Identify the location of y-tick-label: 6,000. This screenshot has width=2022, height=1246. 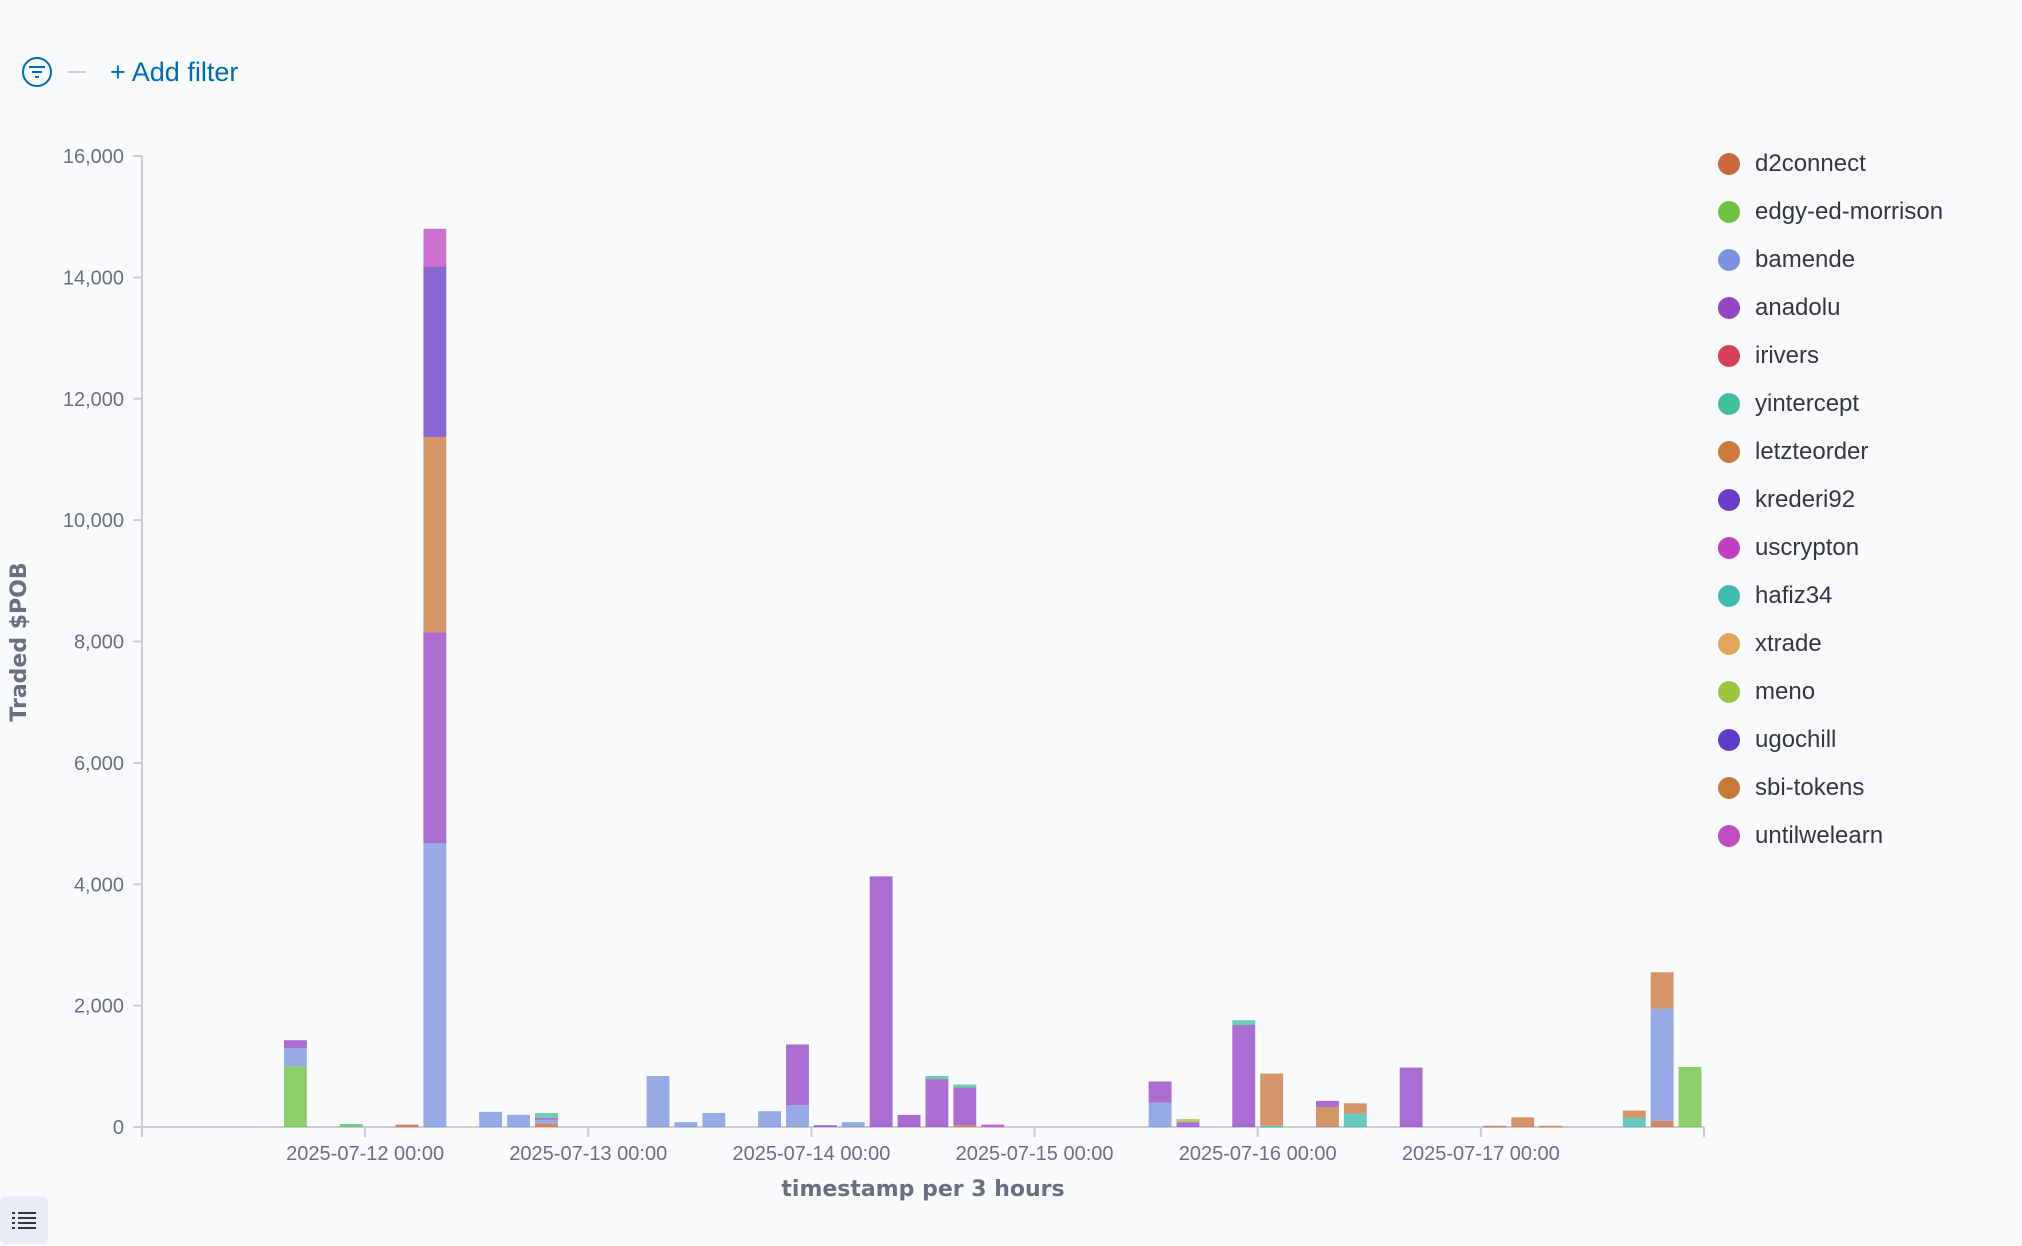
(99, 764).